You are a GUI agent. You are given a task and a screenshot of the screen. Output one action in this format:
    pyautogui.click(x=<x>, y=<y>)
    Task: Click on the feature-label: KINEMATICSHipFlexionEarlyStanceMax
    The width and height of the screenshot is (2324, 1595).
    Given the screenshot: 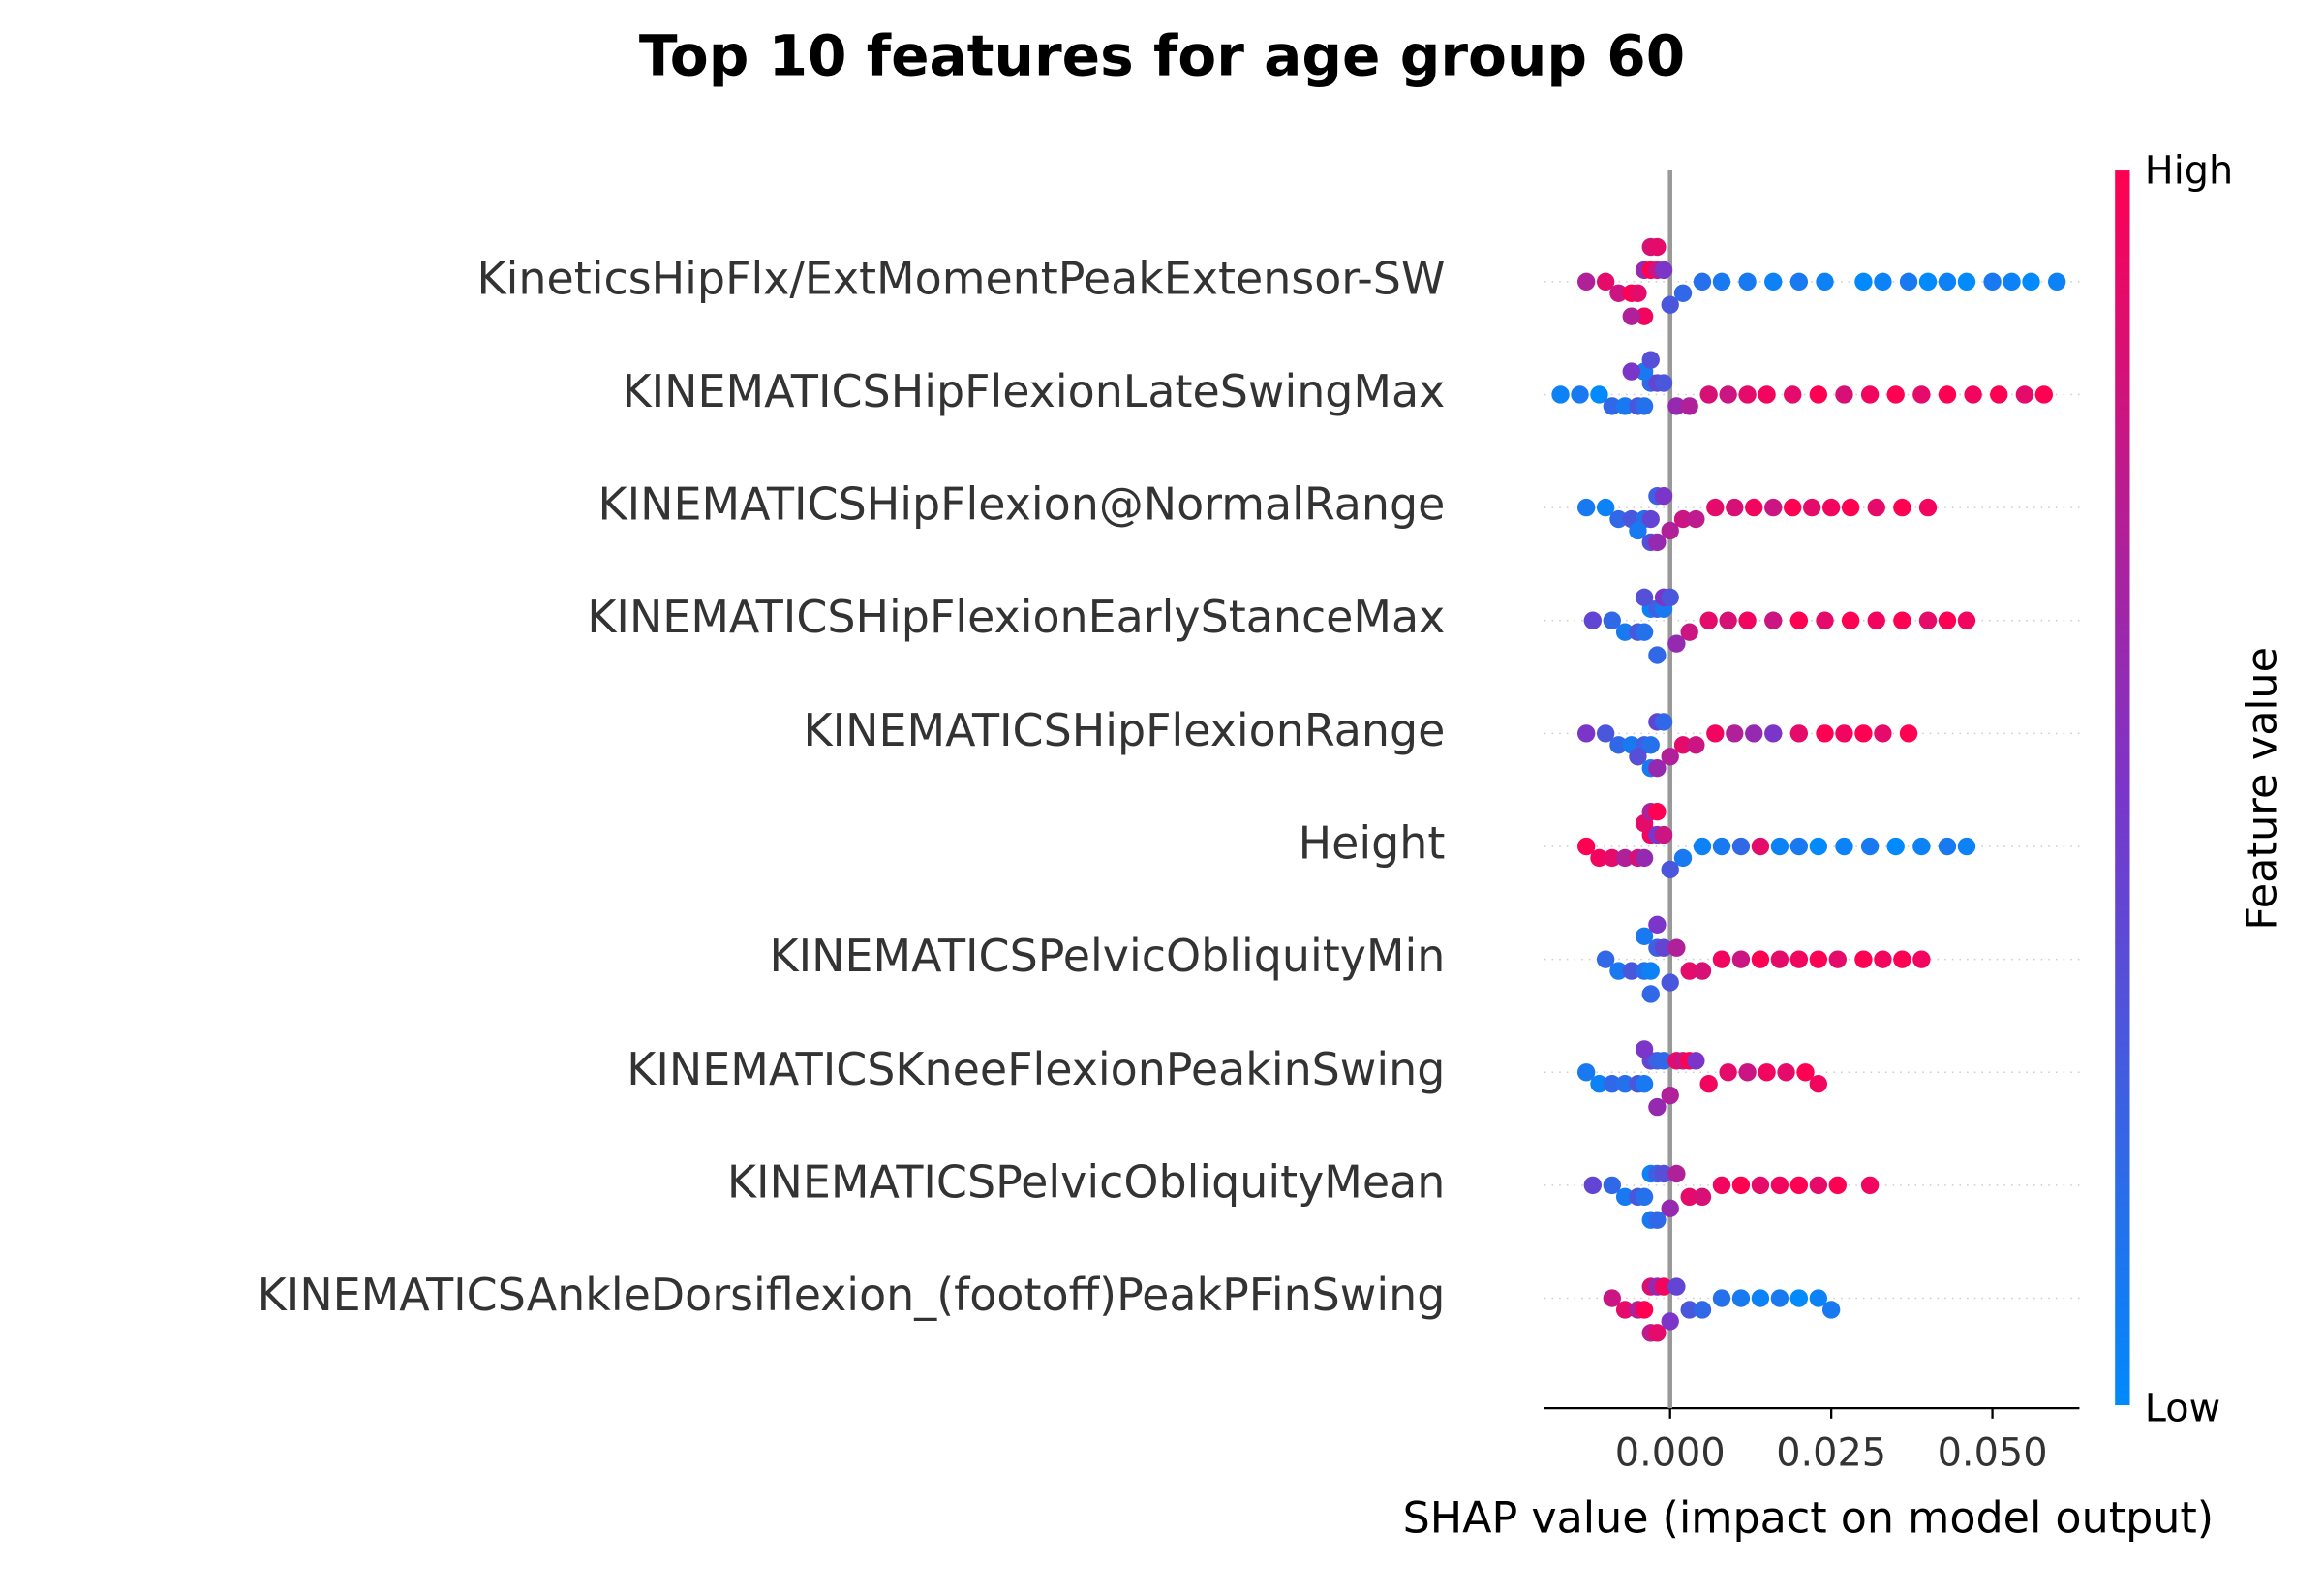 What is the action you would take?
    pyautogui.click(x=1016, y=617)
    